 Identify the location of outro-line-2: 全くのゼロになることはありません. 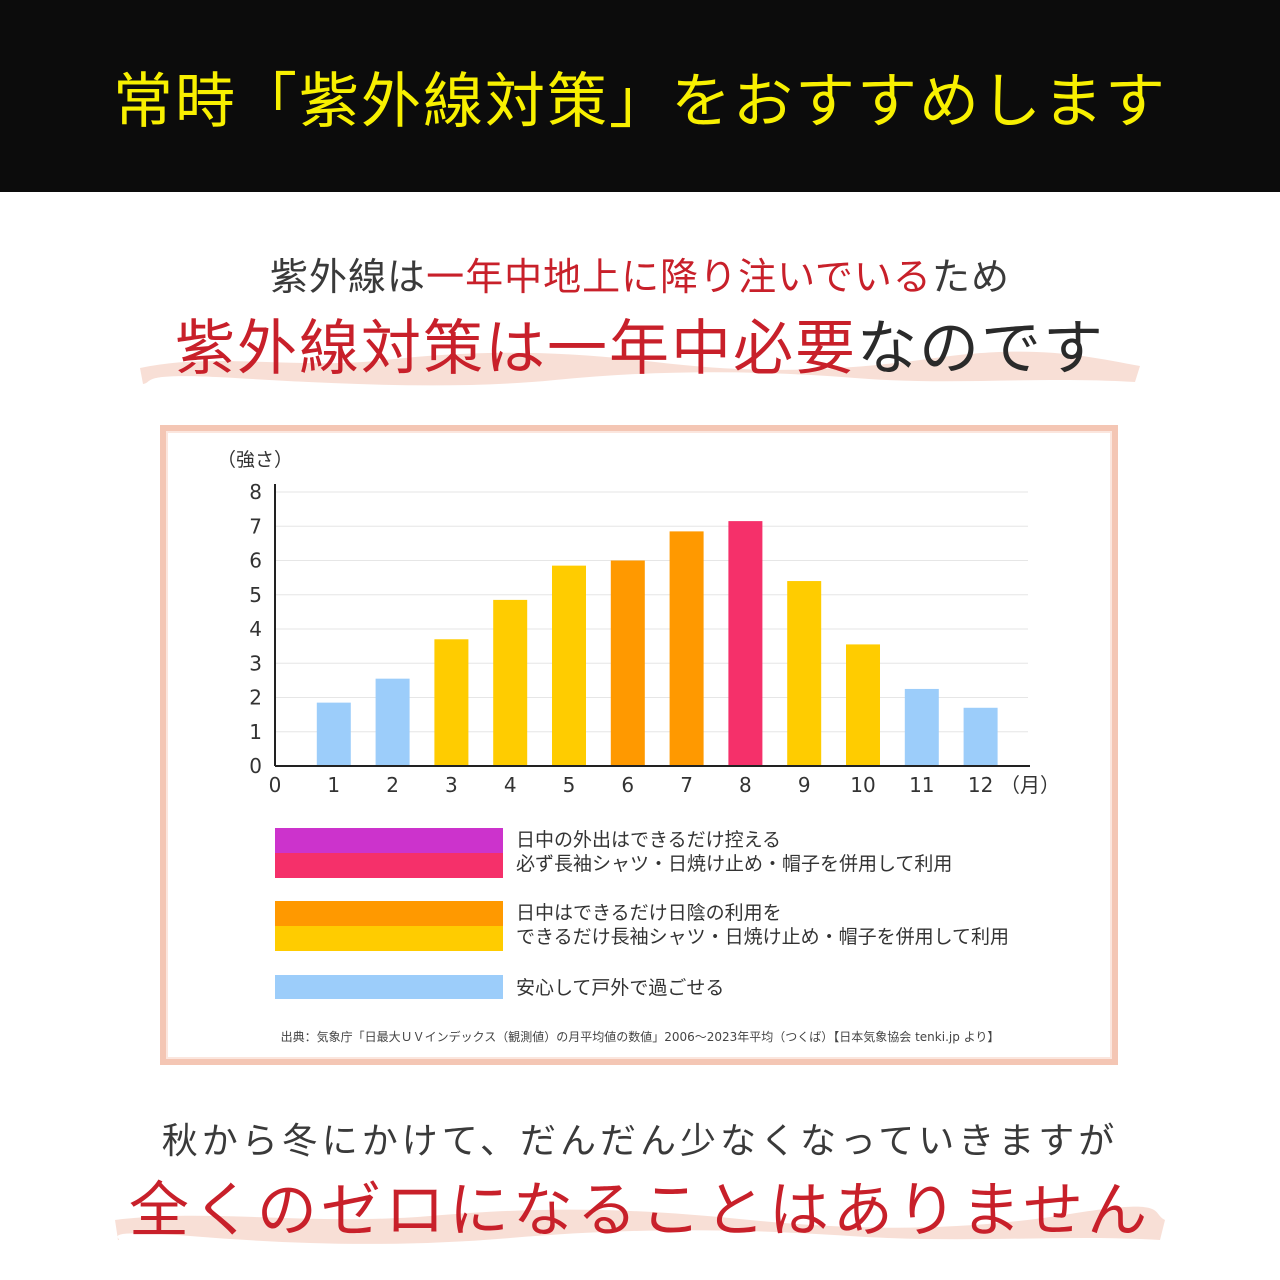
(640, 1211).